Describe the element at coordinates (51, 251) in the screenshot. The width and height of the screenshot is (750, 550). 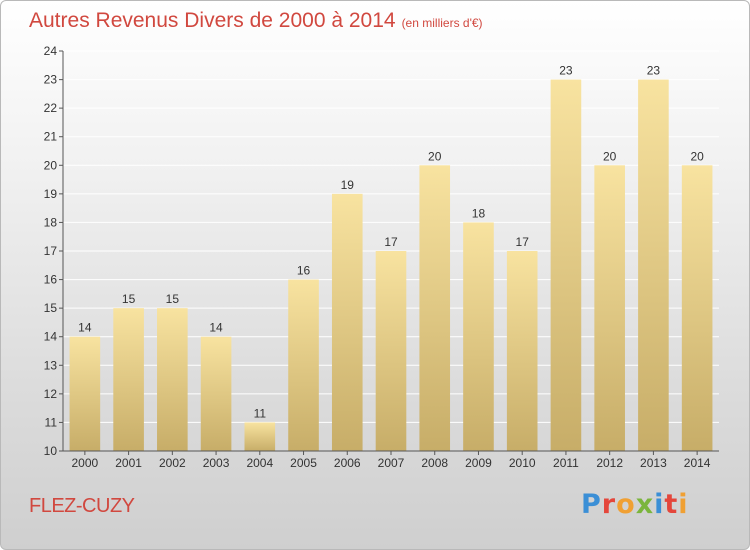
I see `y-tick-label: 17` at that location.